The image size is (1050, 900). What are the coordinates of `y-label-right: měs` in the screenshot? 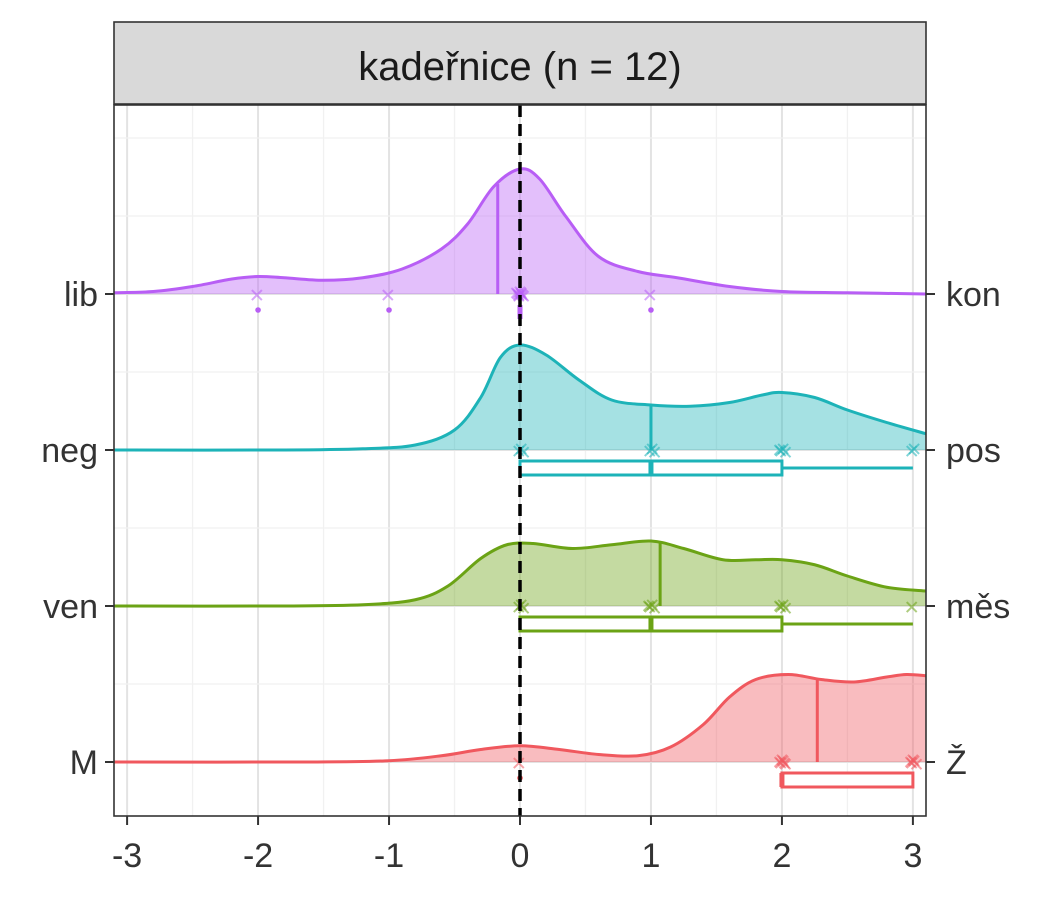 It's located at (978, 607).